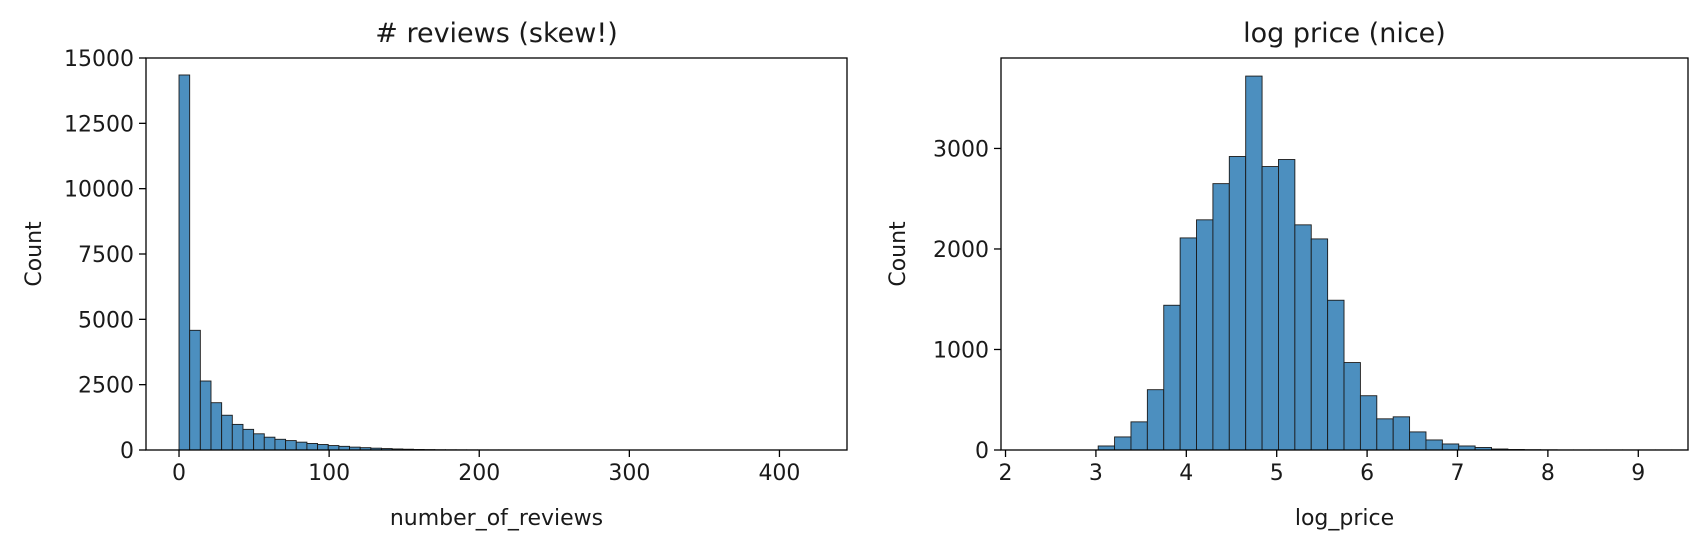 The height and width of the screenshot is (557, 1706). Describe the element at coordinates (1367, 473) in the screenshot. I see `x-tick-label: 6` at that location.